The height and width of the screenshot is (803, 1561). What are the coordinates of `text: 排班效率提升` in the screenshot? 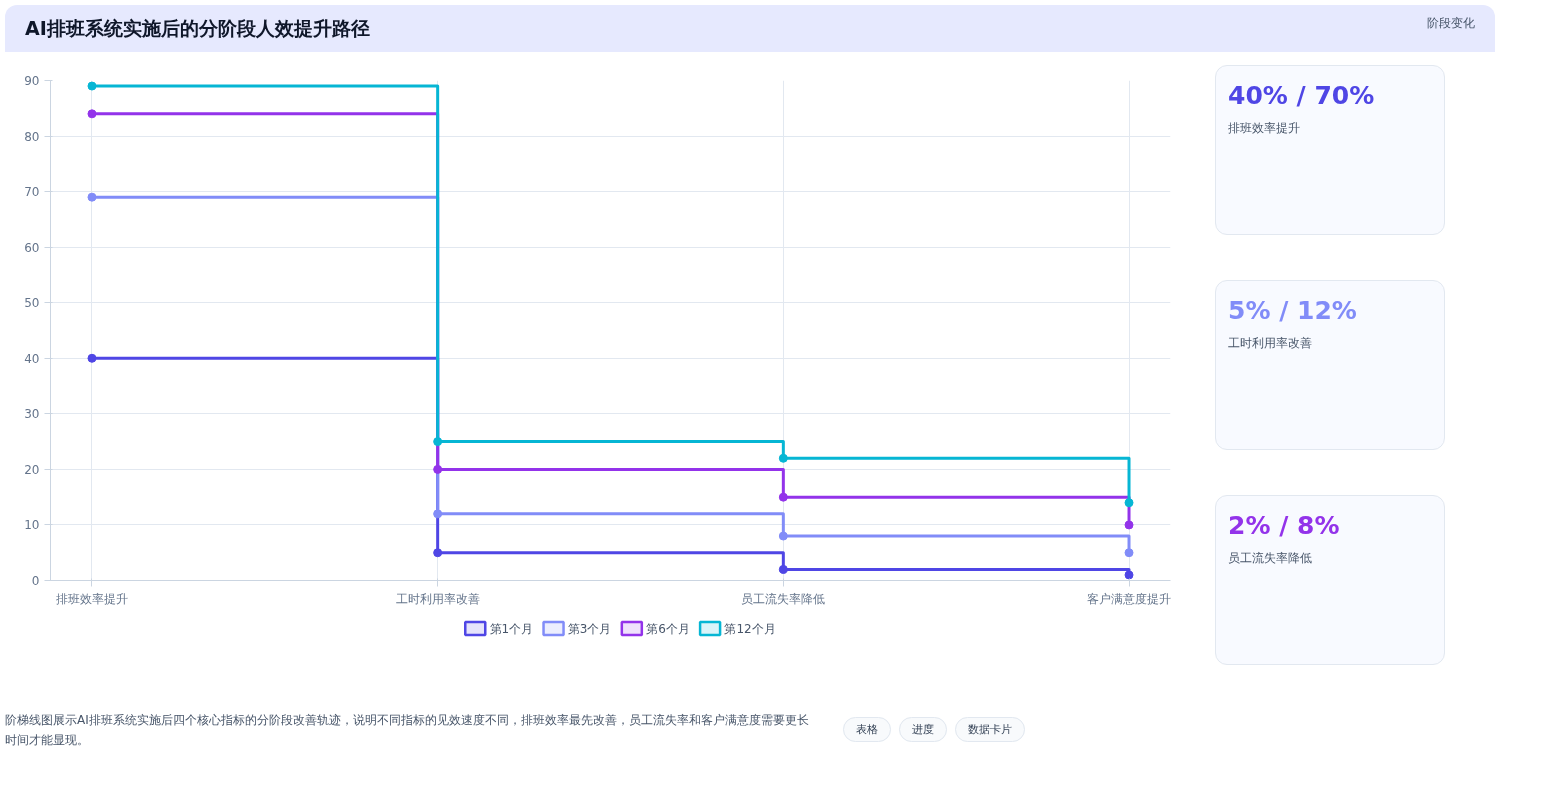 It's located at (1264, 128).